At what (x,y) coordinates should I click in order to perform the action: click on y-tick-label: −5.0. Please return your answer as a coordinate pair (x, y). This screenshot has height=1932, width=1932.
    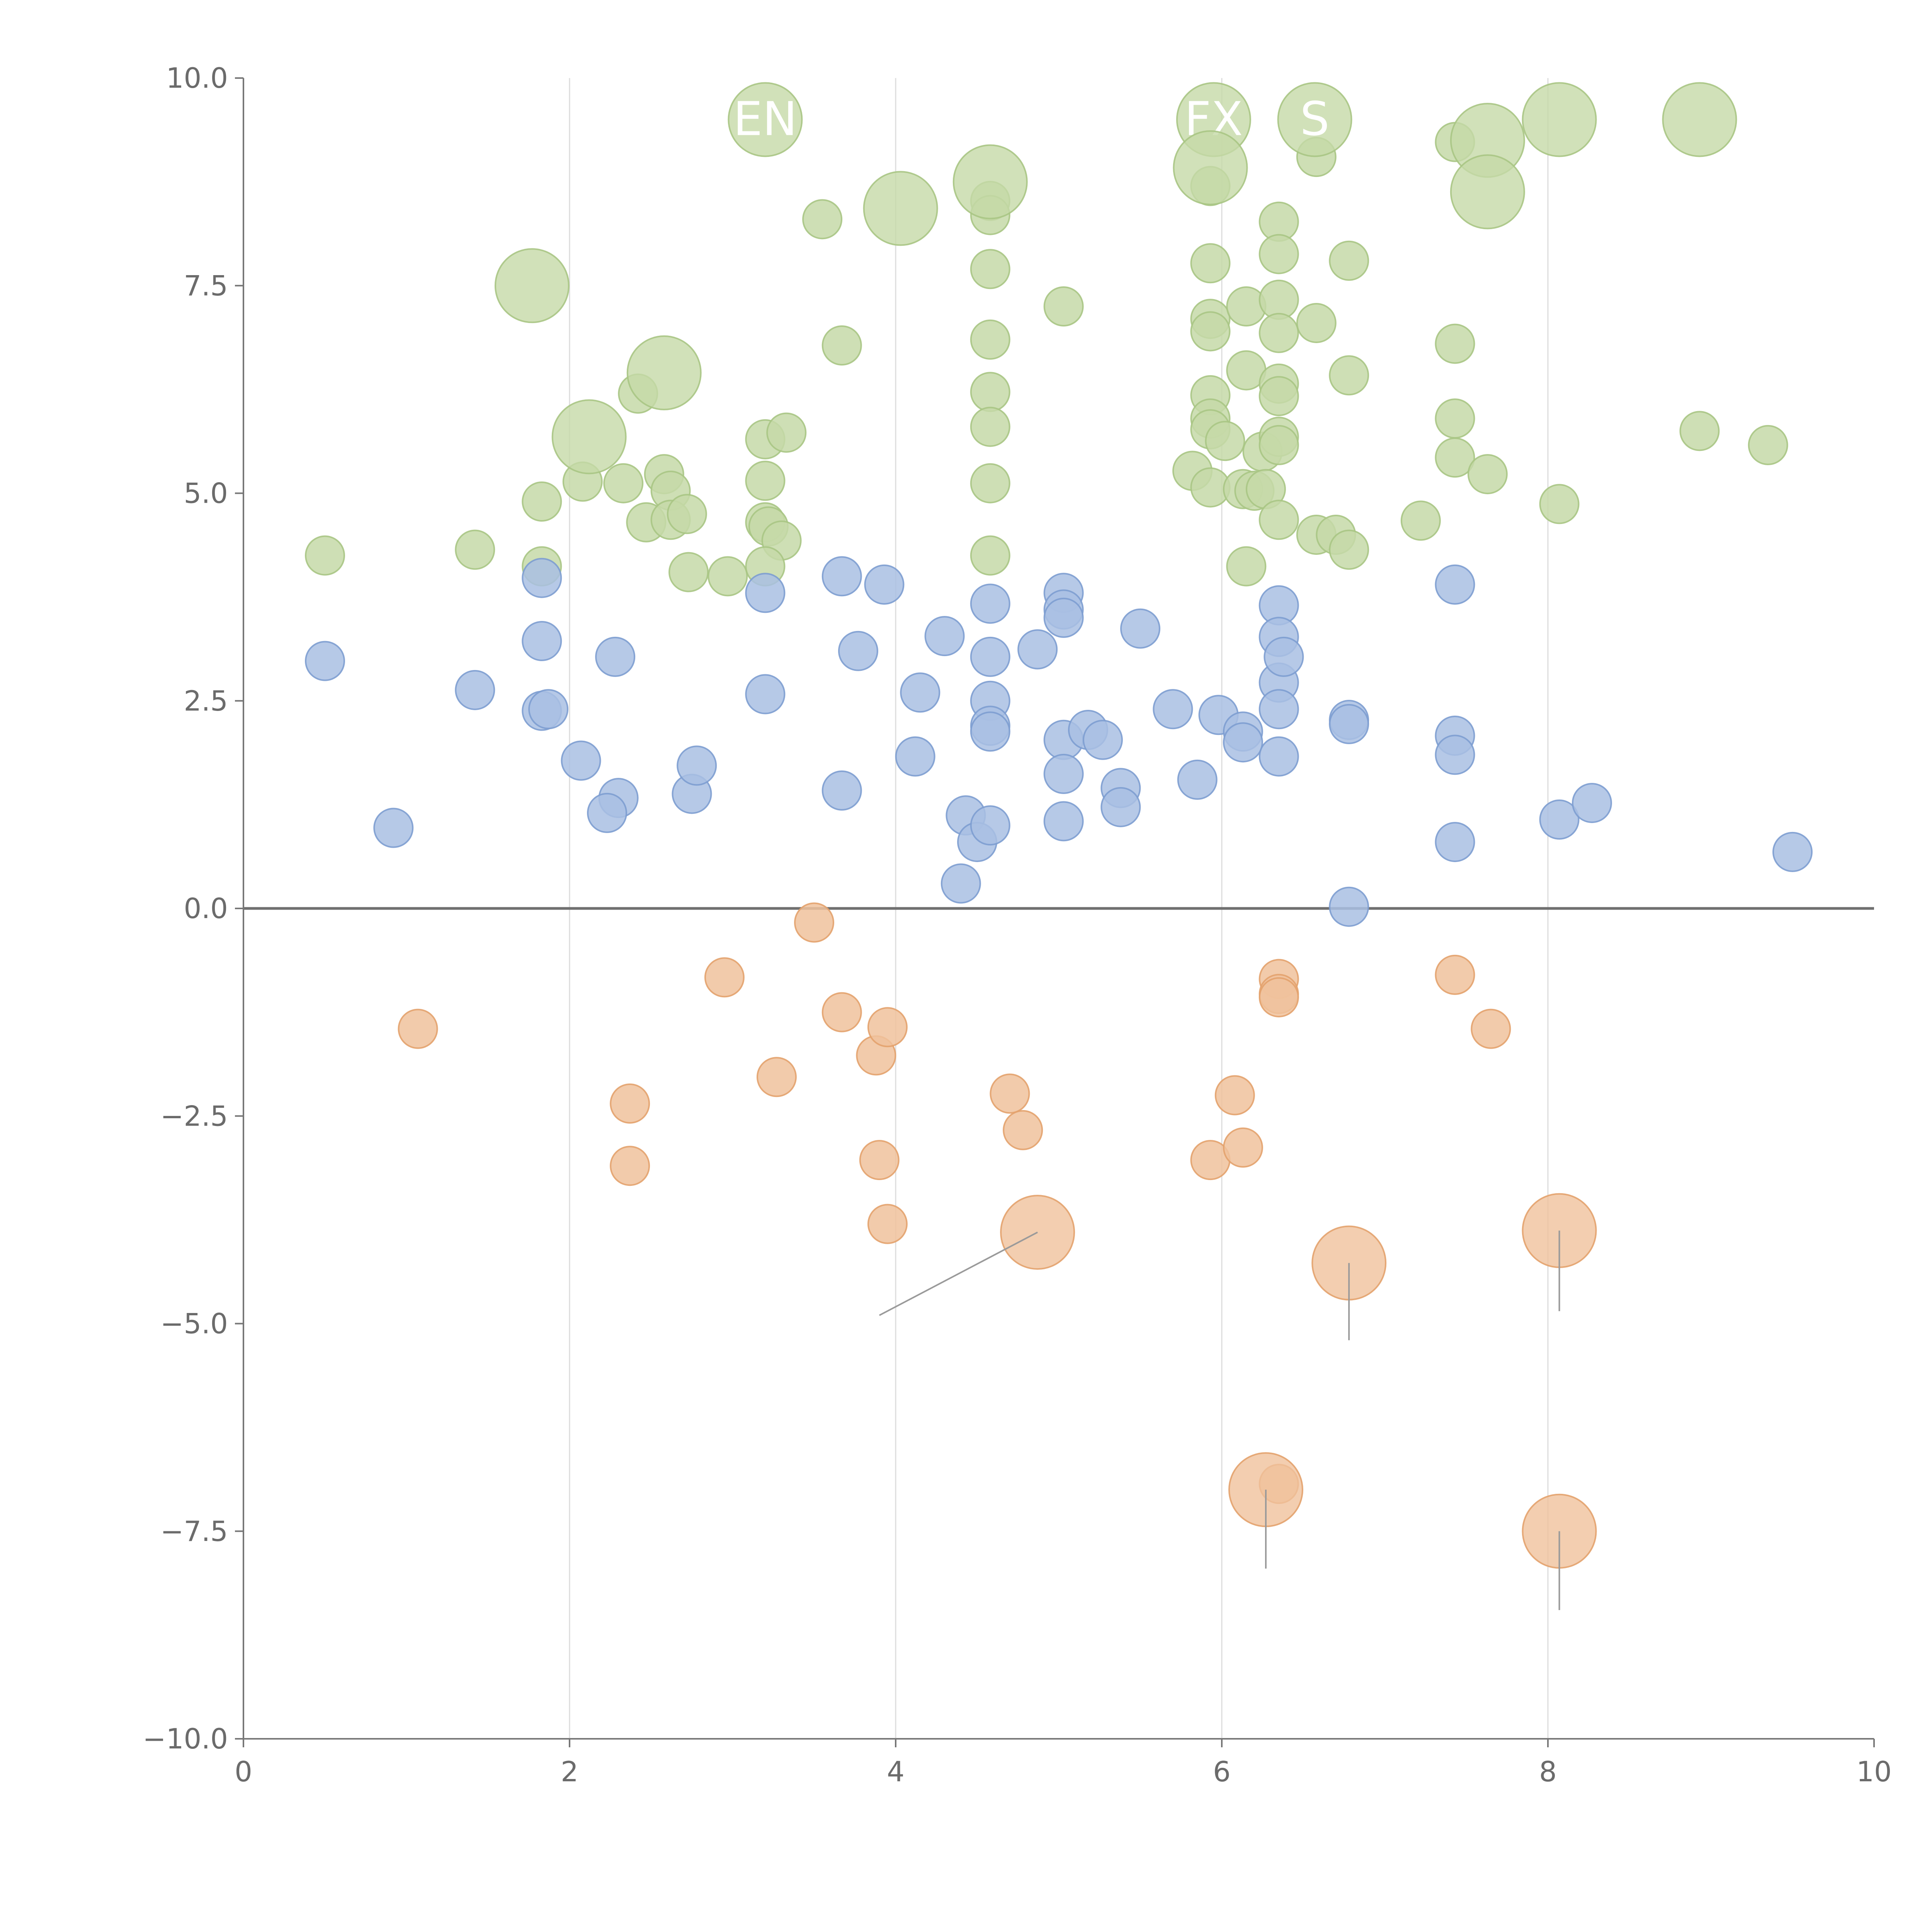
    Looking at the image, I should click on (194, 1324).